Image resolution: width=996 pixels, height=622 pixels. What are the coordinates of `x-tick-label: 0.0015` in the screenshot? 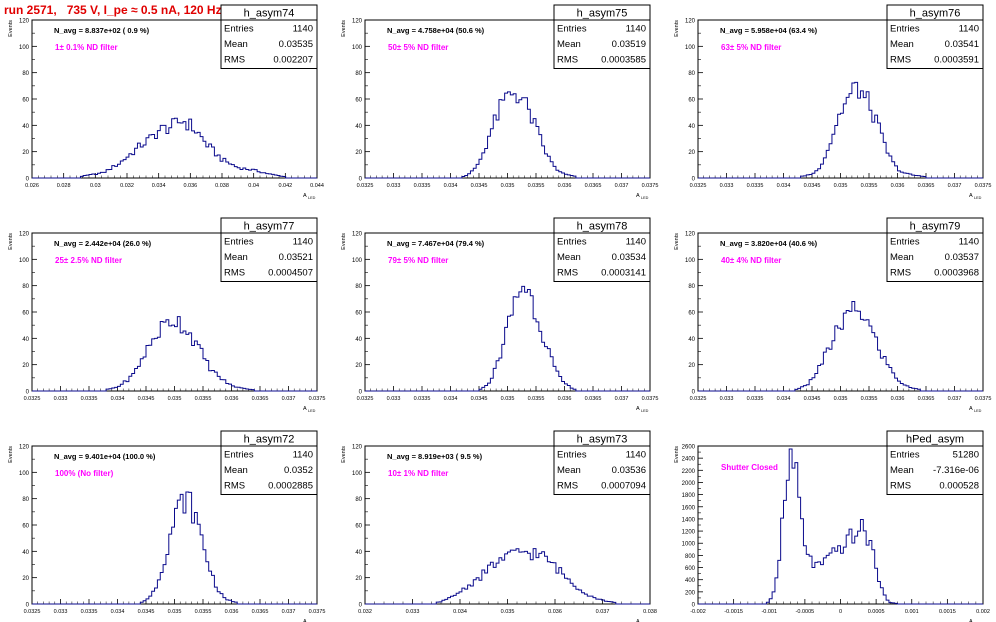 It's located at (947, 612).